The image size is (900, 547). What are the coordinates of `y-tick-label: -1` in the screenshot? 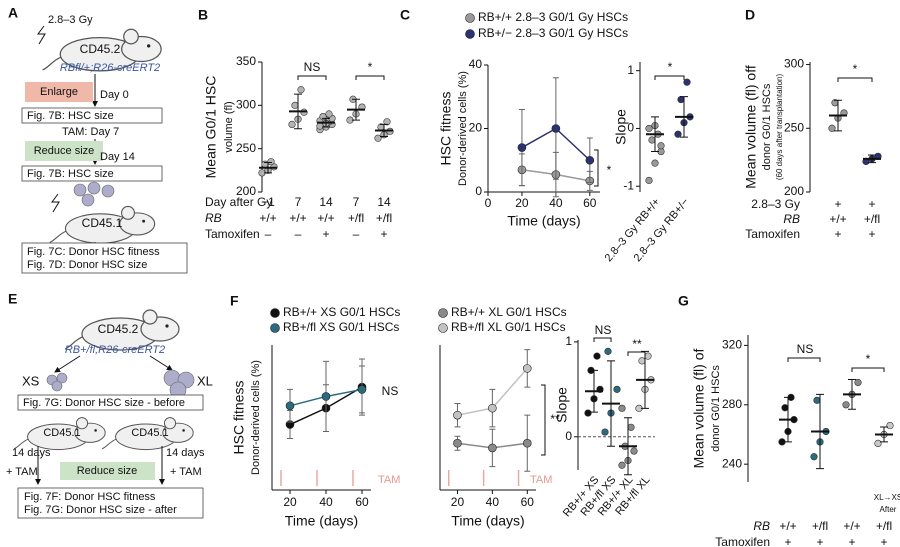 It's located at (628, 185).